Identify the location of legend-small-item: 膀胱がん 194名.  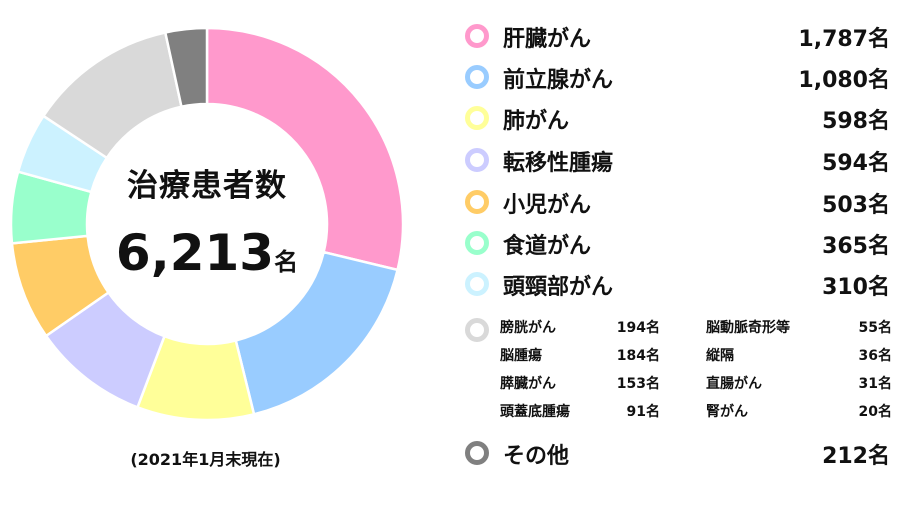
(580, 328).